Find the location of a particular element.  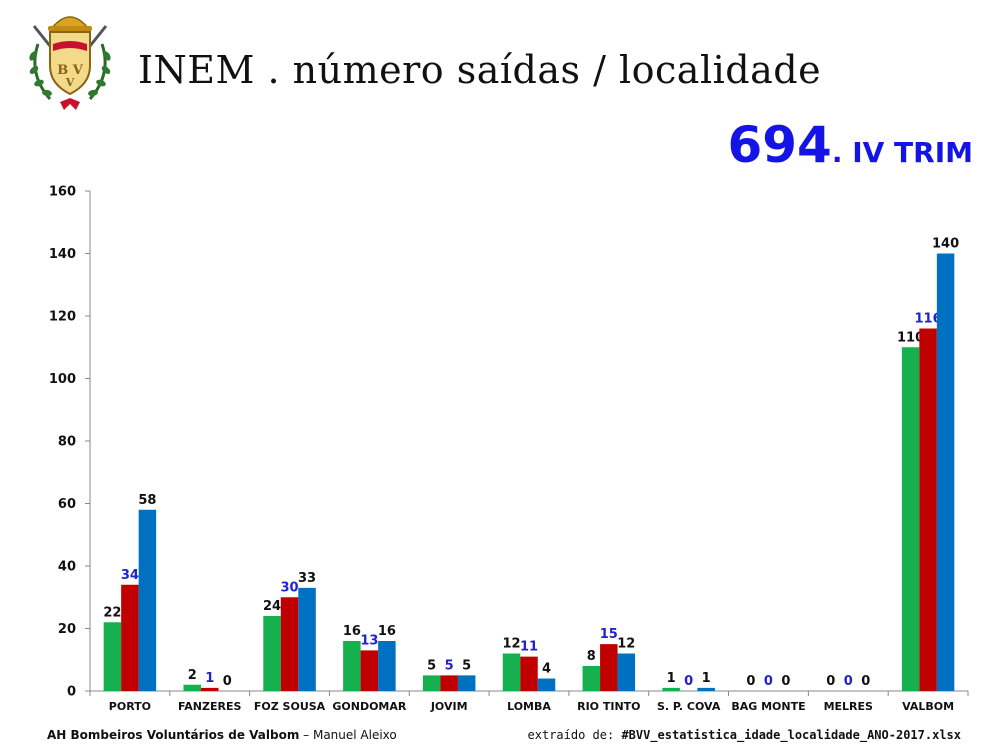

data-label: 24 is located at coordinates (272, 606).